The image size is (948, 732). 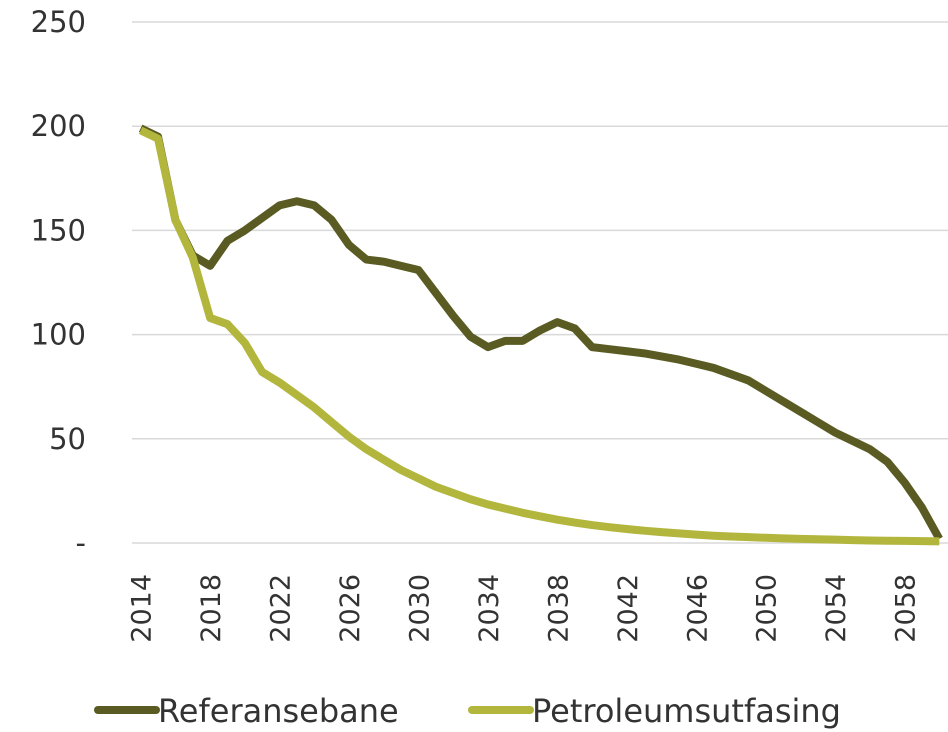 I want to click on y-tick-label: 200, so click(x=58, y=126).